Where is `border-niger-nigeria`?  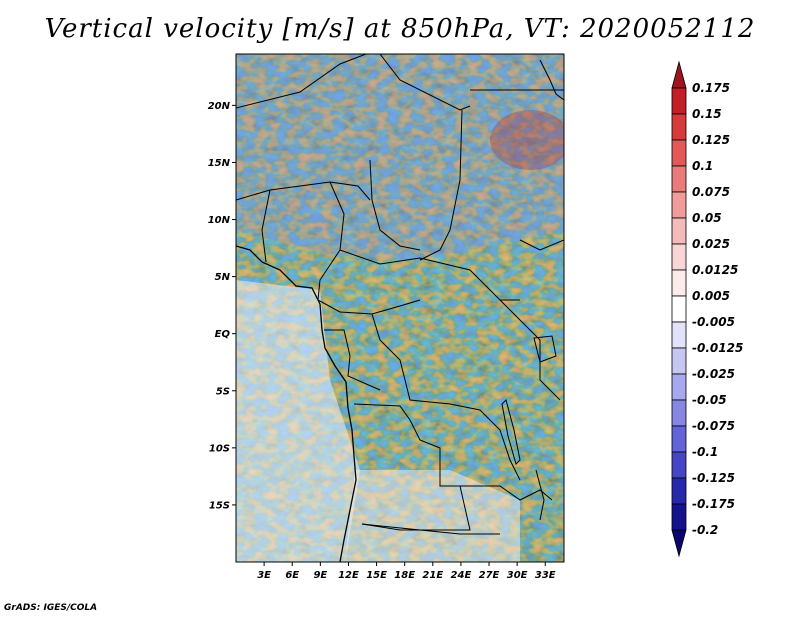 border-niger-nigeria is located at coordinates (303, 191).